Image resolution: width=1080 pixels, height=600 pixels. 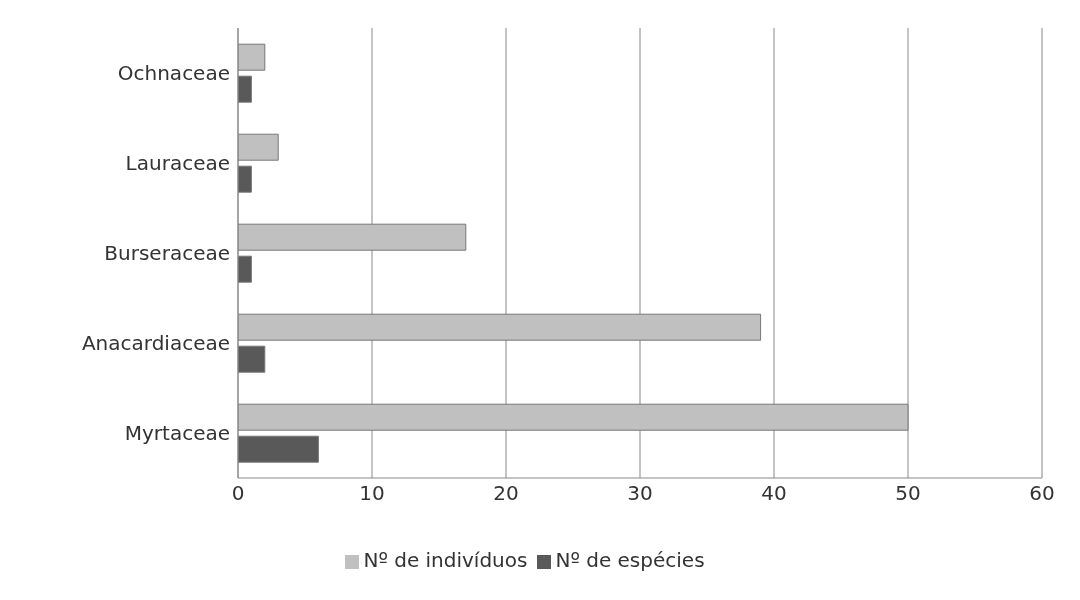 What do you see at coordinates (445, 560) in the screenshot?
I see `legend-label: Nº de indivíduos` at bounding box center [445, 560].